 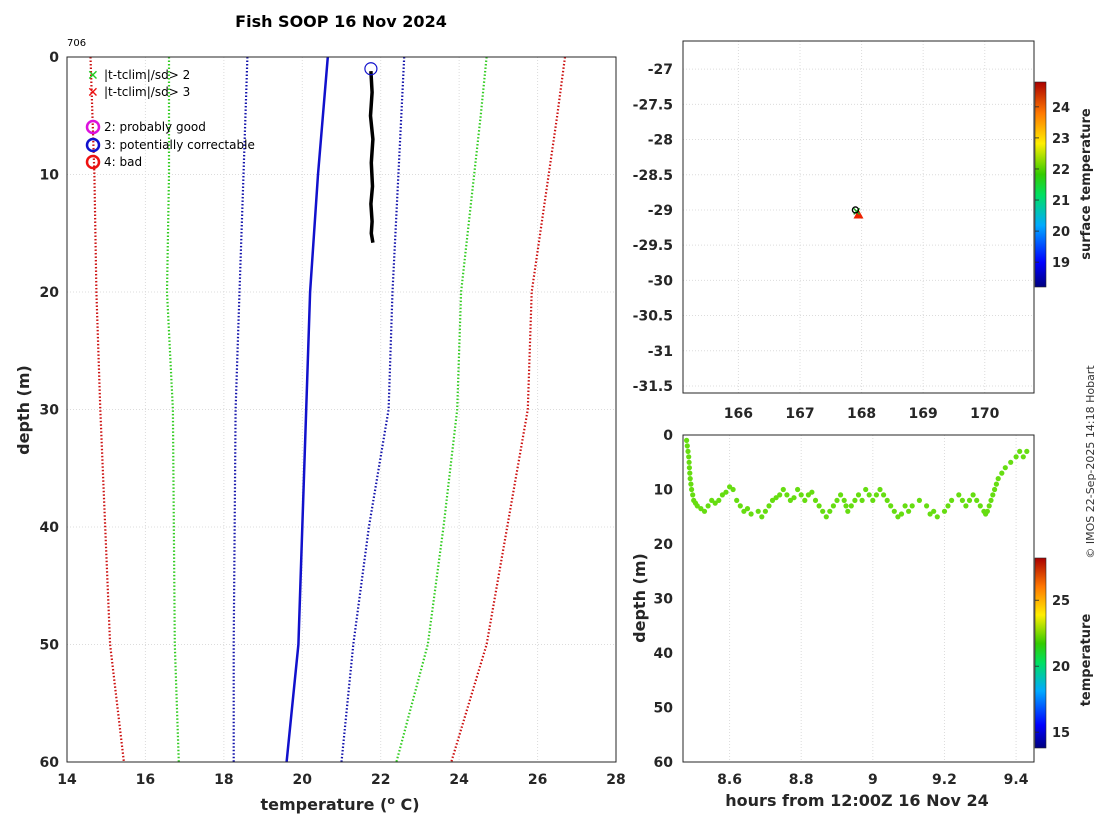 I want to click on profile-y-tick-label: 30, so click(x=50, y=411).